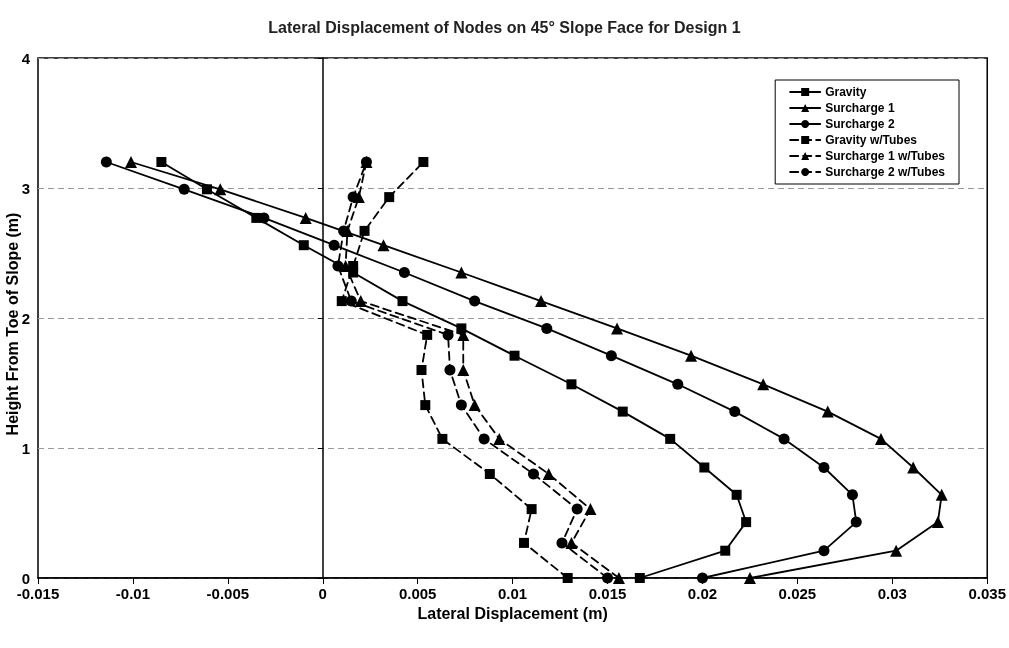 The width and height of the screenshot is (1009, 648). I want to click on y-tick-label: 4, so click(26, 58).